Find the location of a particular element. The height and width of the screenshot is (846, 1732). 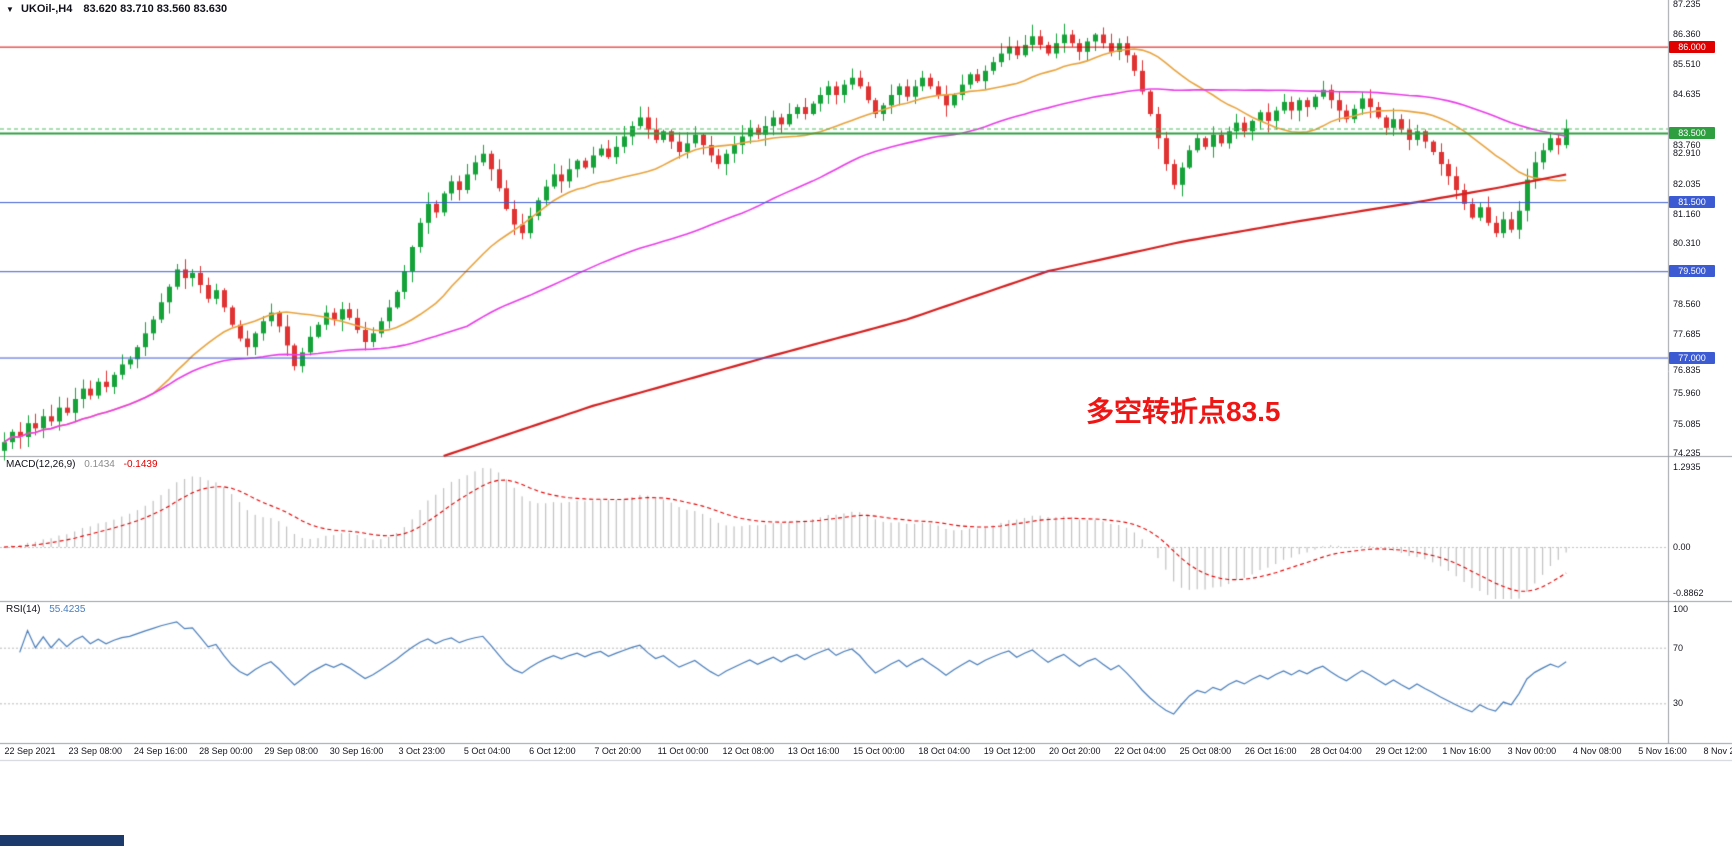

time-axis-label: 6 Oct 12:00 is located at coordinates (552, 751).